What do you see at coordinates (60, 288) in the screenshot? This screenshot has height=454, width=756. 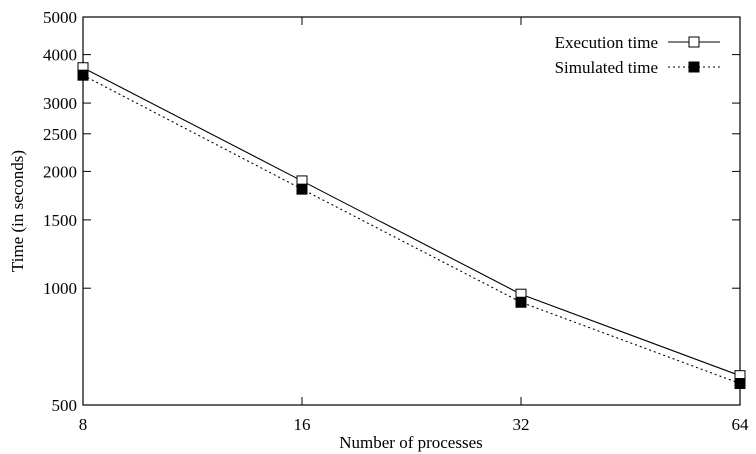 I see `y-tick-label: 1000` at bounding box center [60, 288].